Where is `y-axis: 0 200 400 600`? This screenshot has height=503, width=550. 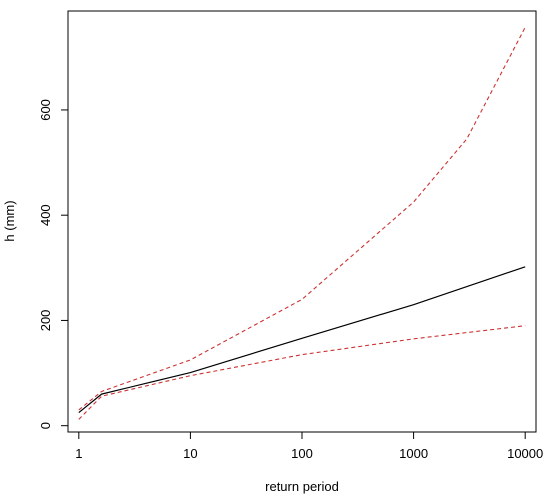 y-axis: 0 200 400 600 is located at coordinates (53, 264).